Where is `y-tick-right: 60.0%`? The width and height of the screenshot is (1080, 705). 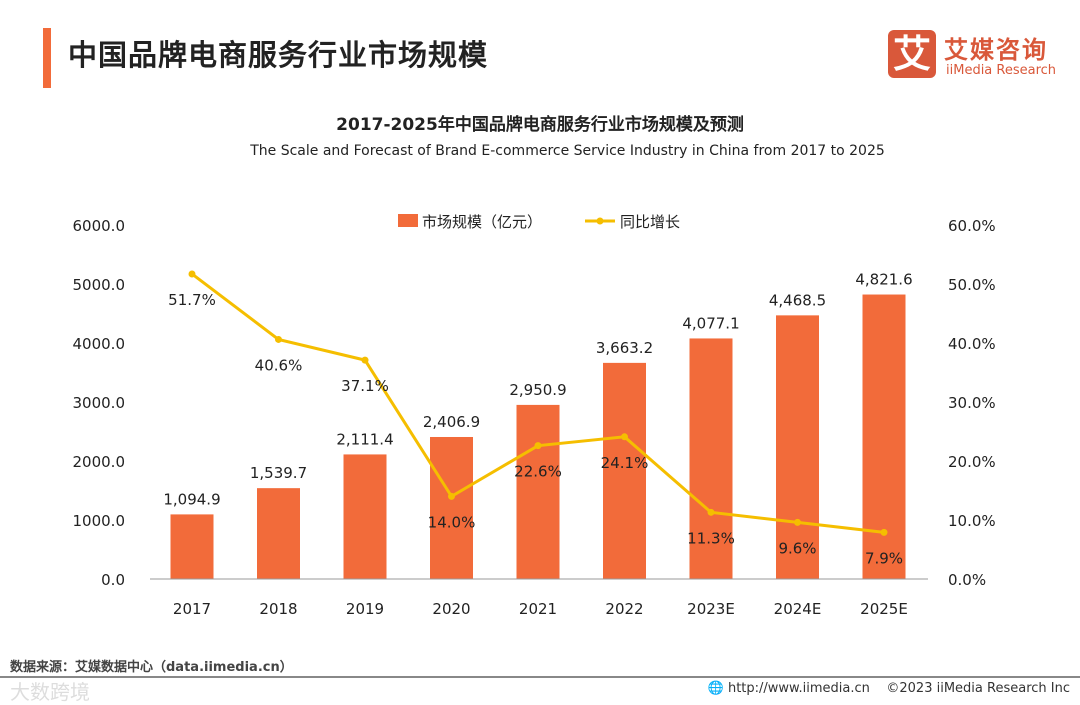
y-tick-right: 60.0% is located at coordinates (972, 226).